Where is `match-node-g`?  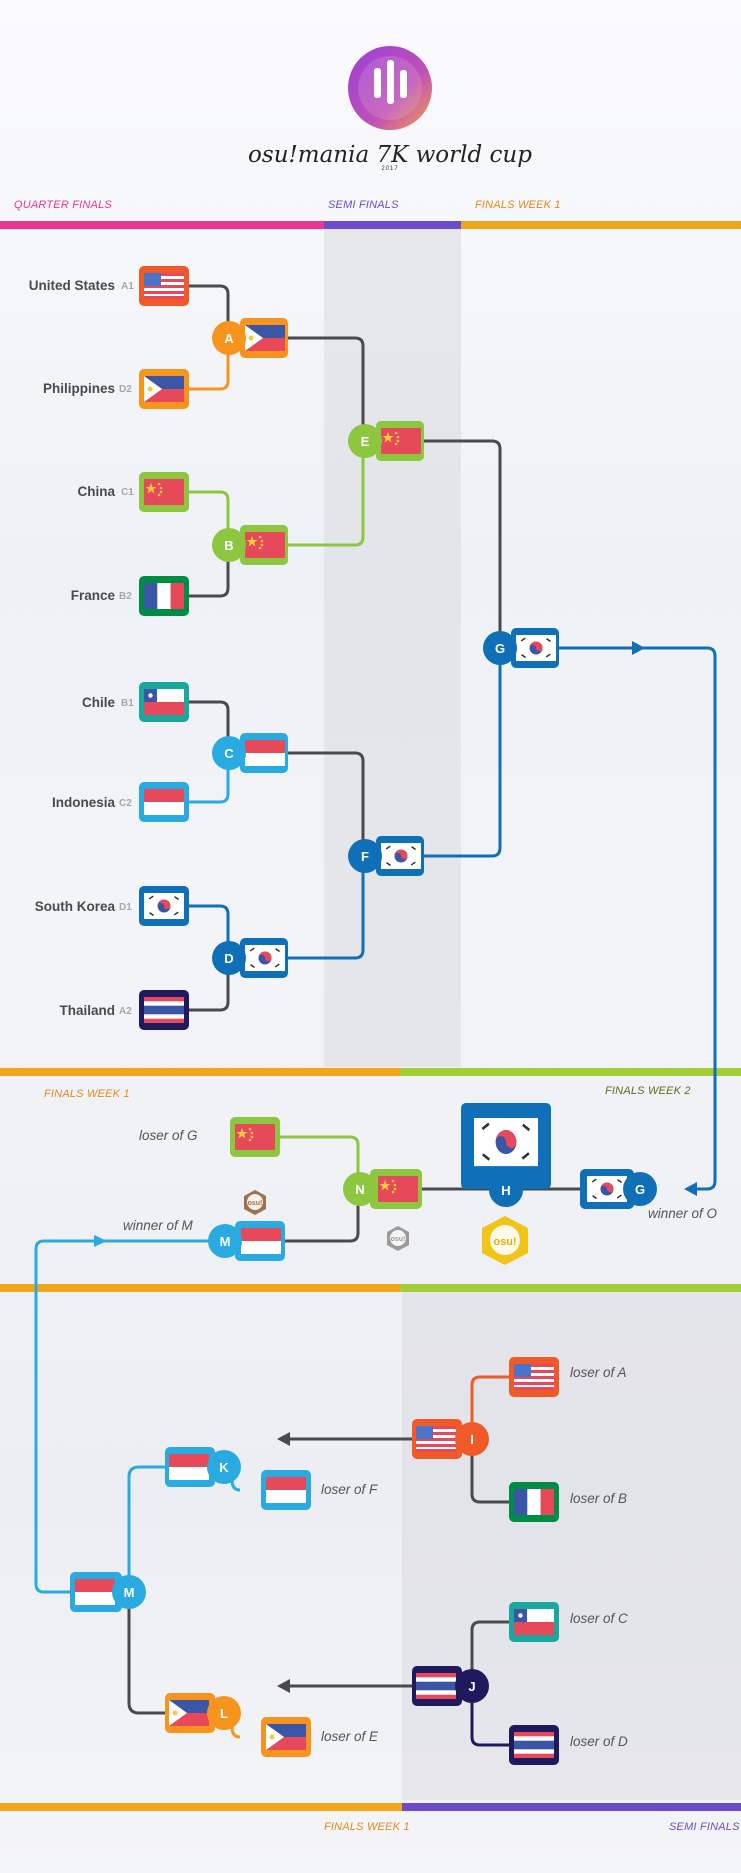
match-node-g is located at coordinates (521, 648).